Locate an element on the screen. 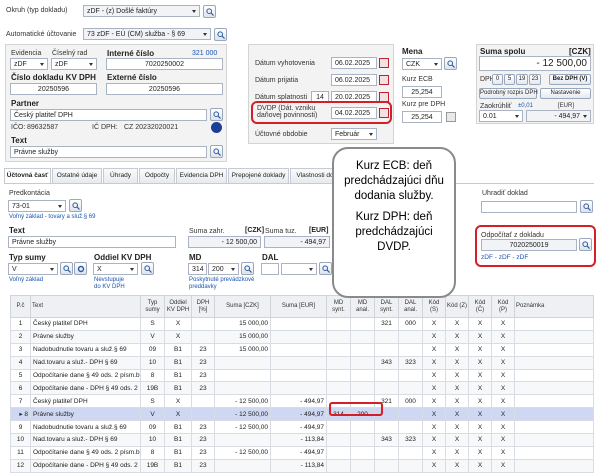 The image size is (598, 473). podrobny-rozpis-button: Podrobný rozpis DPH is located at coordinates (508, 93).